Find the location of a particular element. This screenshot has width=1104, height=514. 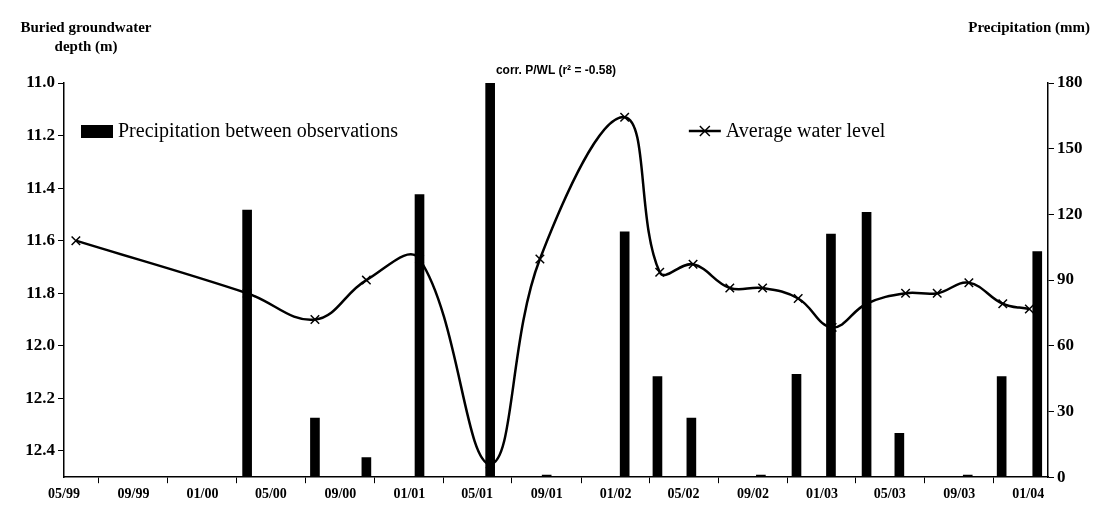

y-tick-label: 11.0 is located at coordinates (40, 82).